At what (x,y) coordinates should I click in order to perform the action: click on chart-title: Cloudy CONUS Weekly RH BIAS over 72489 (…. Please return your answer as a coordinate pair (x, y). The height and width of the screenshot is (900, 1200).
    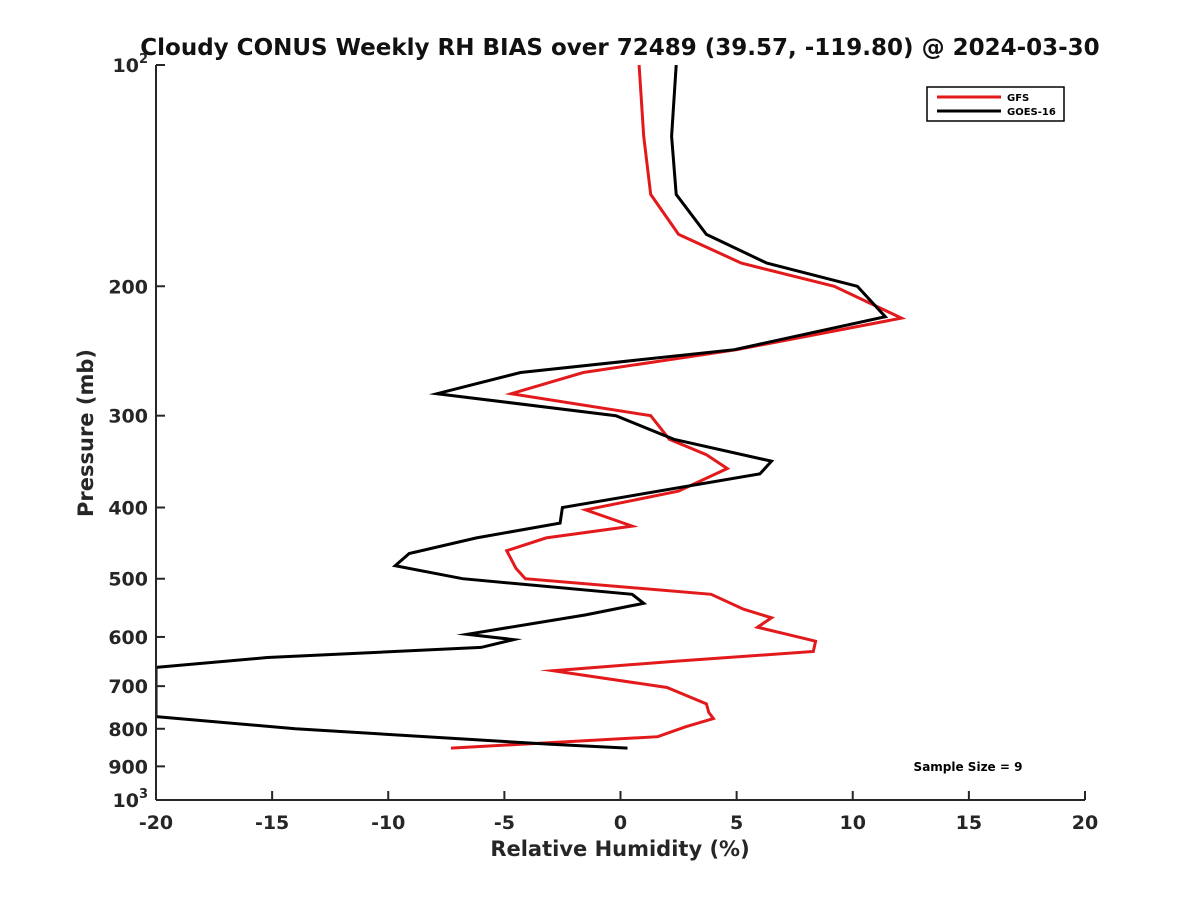
    Looking at the image, I should click on (619, 48).